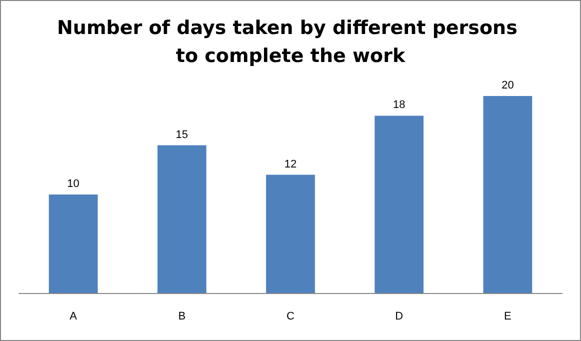  I want to click on x-tick-label: E, so click(508, 316).